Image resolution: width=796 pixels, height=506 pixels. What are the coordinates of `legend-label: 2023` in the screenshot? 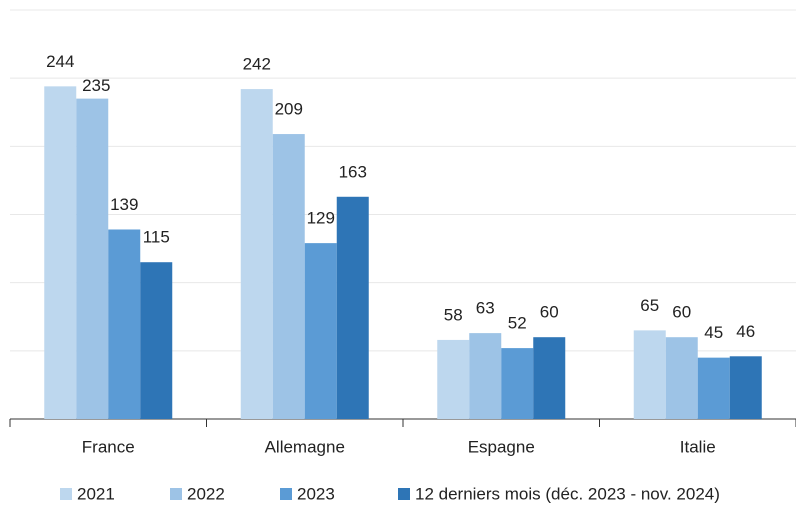 It's located at (316, 493).